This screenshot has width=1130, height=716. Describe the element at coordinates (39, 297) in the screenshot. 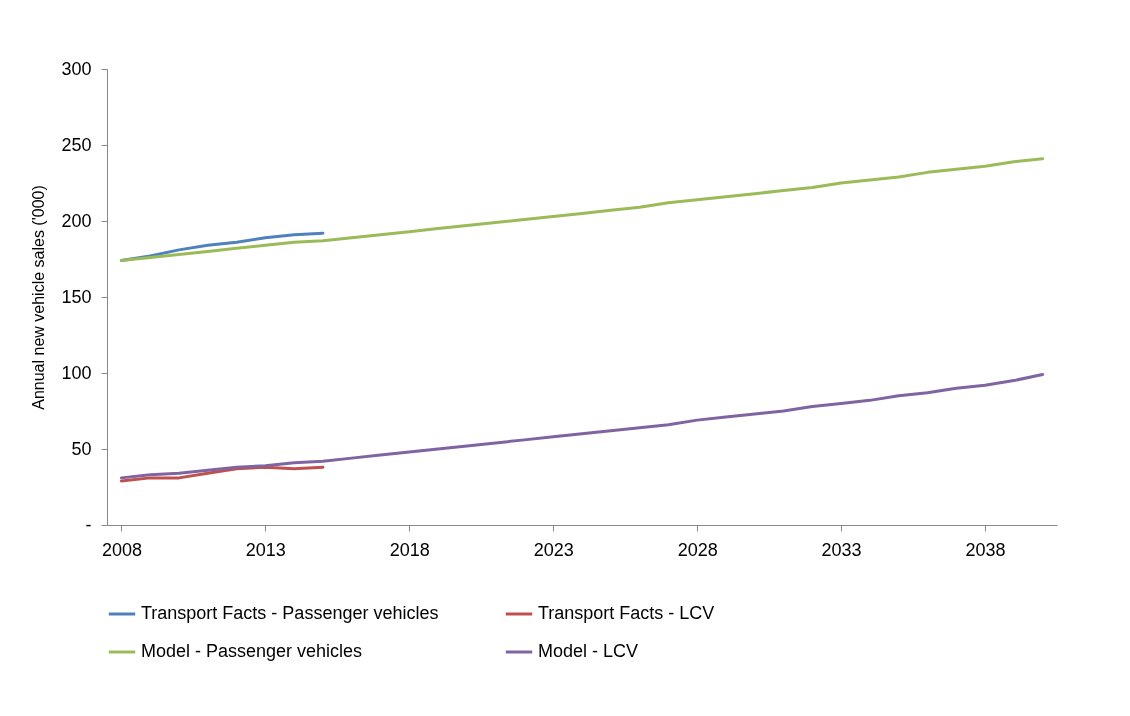

I see `y-axis-title: Annual new vehicle sales ('000)` at that location.